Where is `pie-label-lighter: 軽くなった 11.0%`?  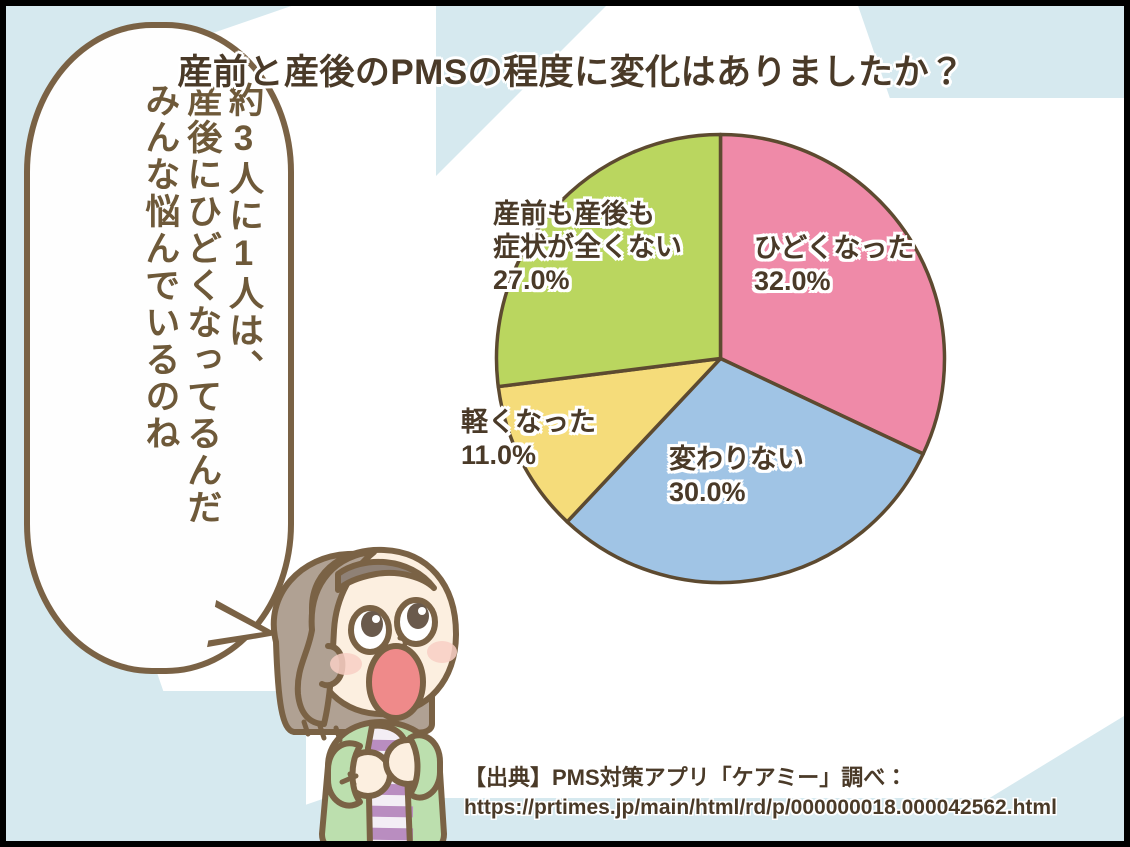 pie-label-lighter: 軽くなった 11.0% is located at coordinates (528, 439).